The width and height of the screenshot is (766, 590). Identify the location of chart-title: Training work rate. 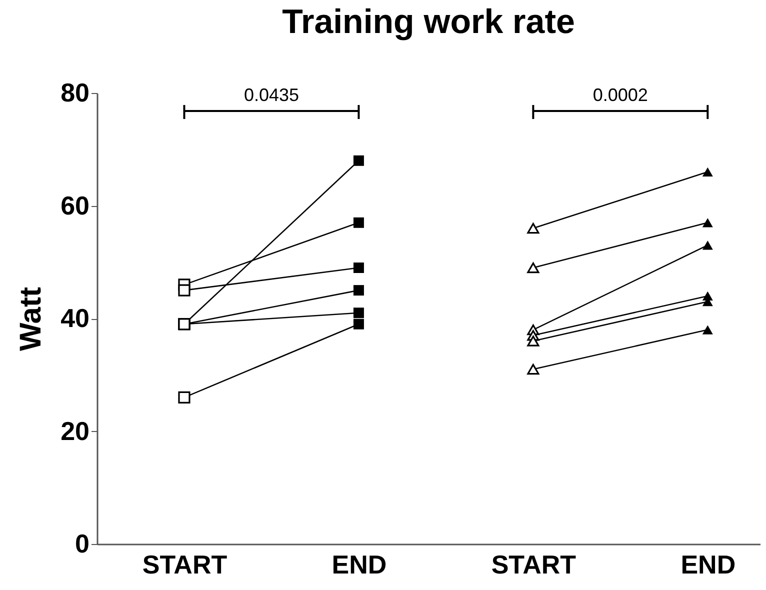
(428, 22).